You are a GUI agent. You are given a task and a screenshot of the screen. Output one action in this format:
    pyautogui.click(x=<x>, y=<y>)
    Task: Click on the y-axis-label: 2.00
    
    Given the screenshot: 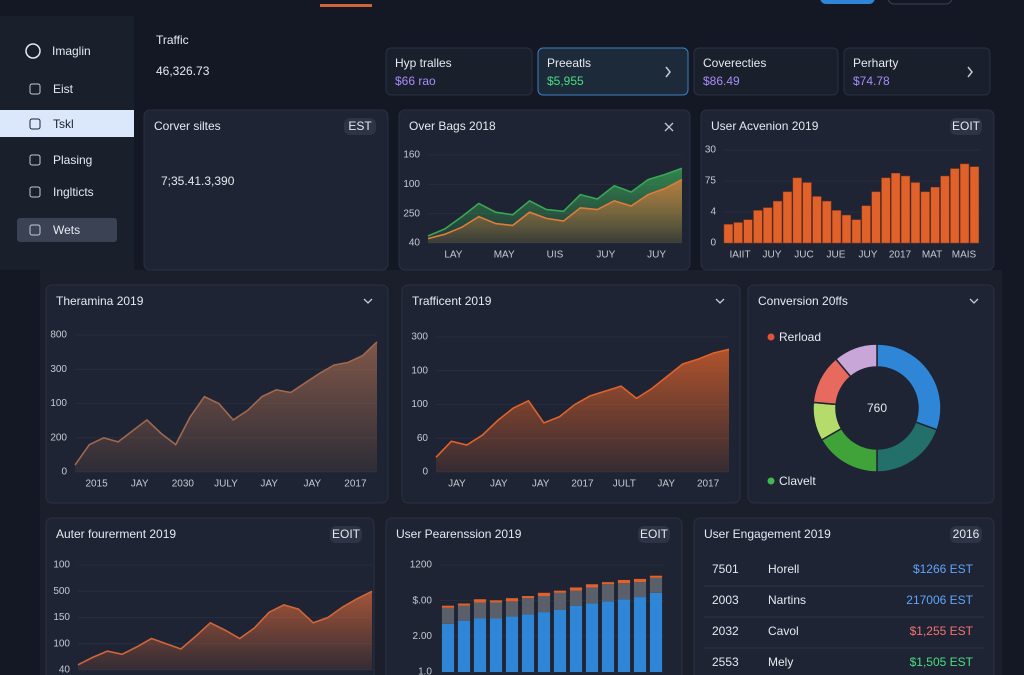 What is the action you would take?
    pyautogui.click(x=423, y=636)
    